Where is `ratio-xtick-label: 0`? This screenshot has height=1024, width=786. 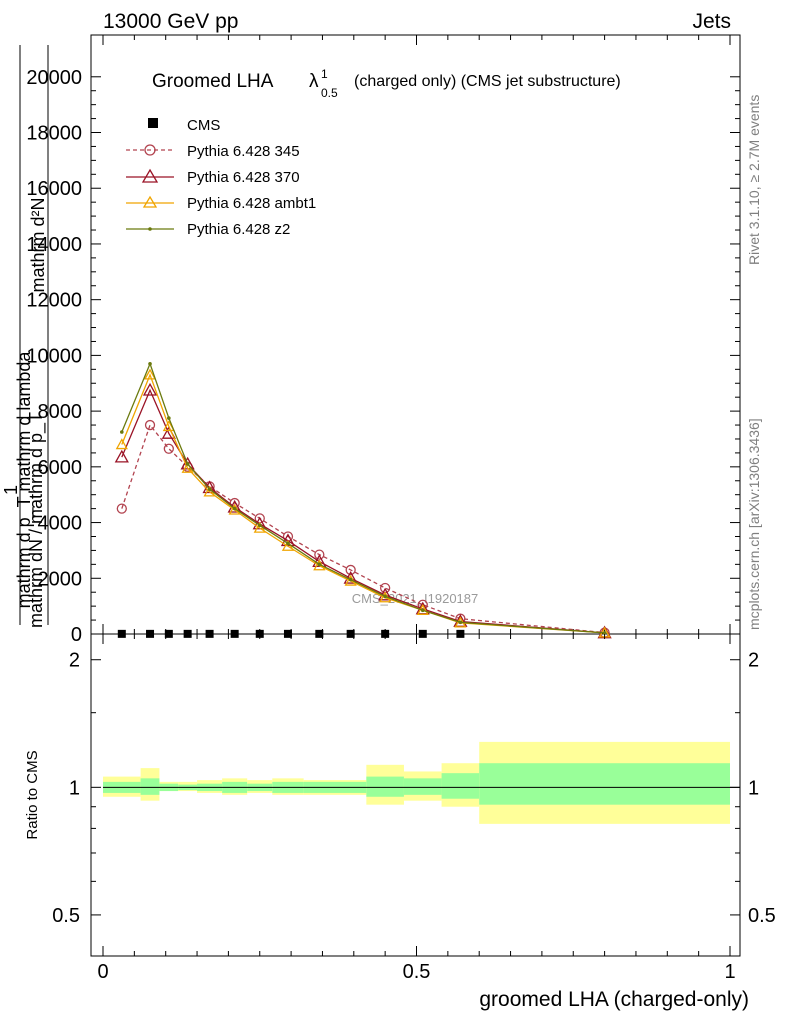
ratio-xtick-label: 0 is located at coordinates (102, 972).